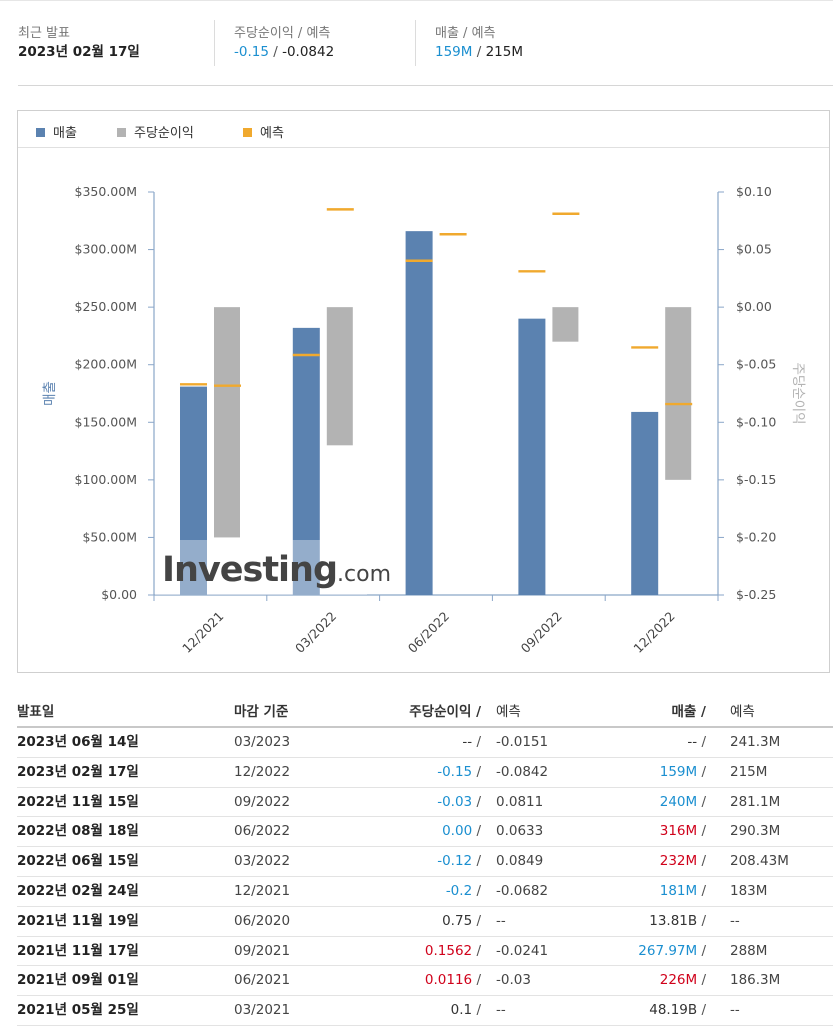 The image size is (833, 1034). Describe the element at coordinates (522, 891) in the screenshot. I see `cell-eps-forecast: -0.0682` at that location.